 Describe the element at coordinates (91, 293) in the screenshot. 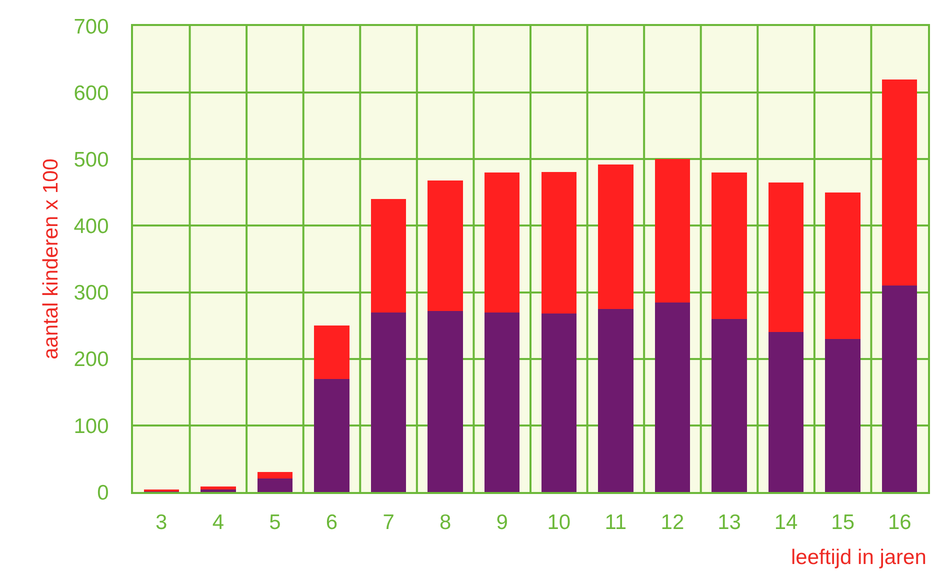

I see `y-tick-label: 300` at that location.